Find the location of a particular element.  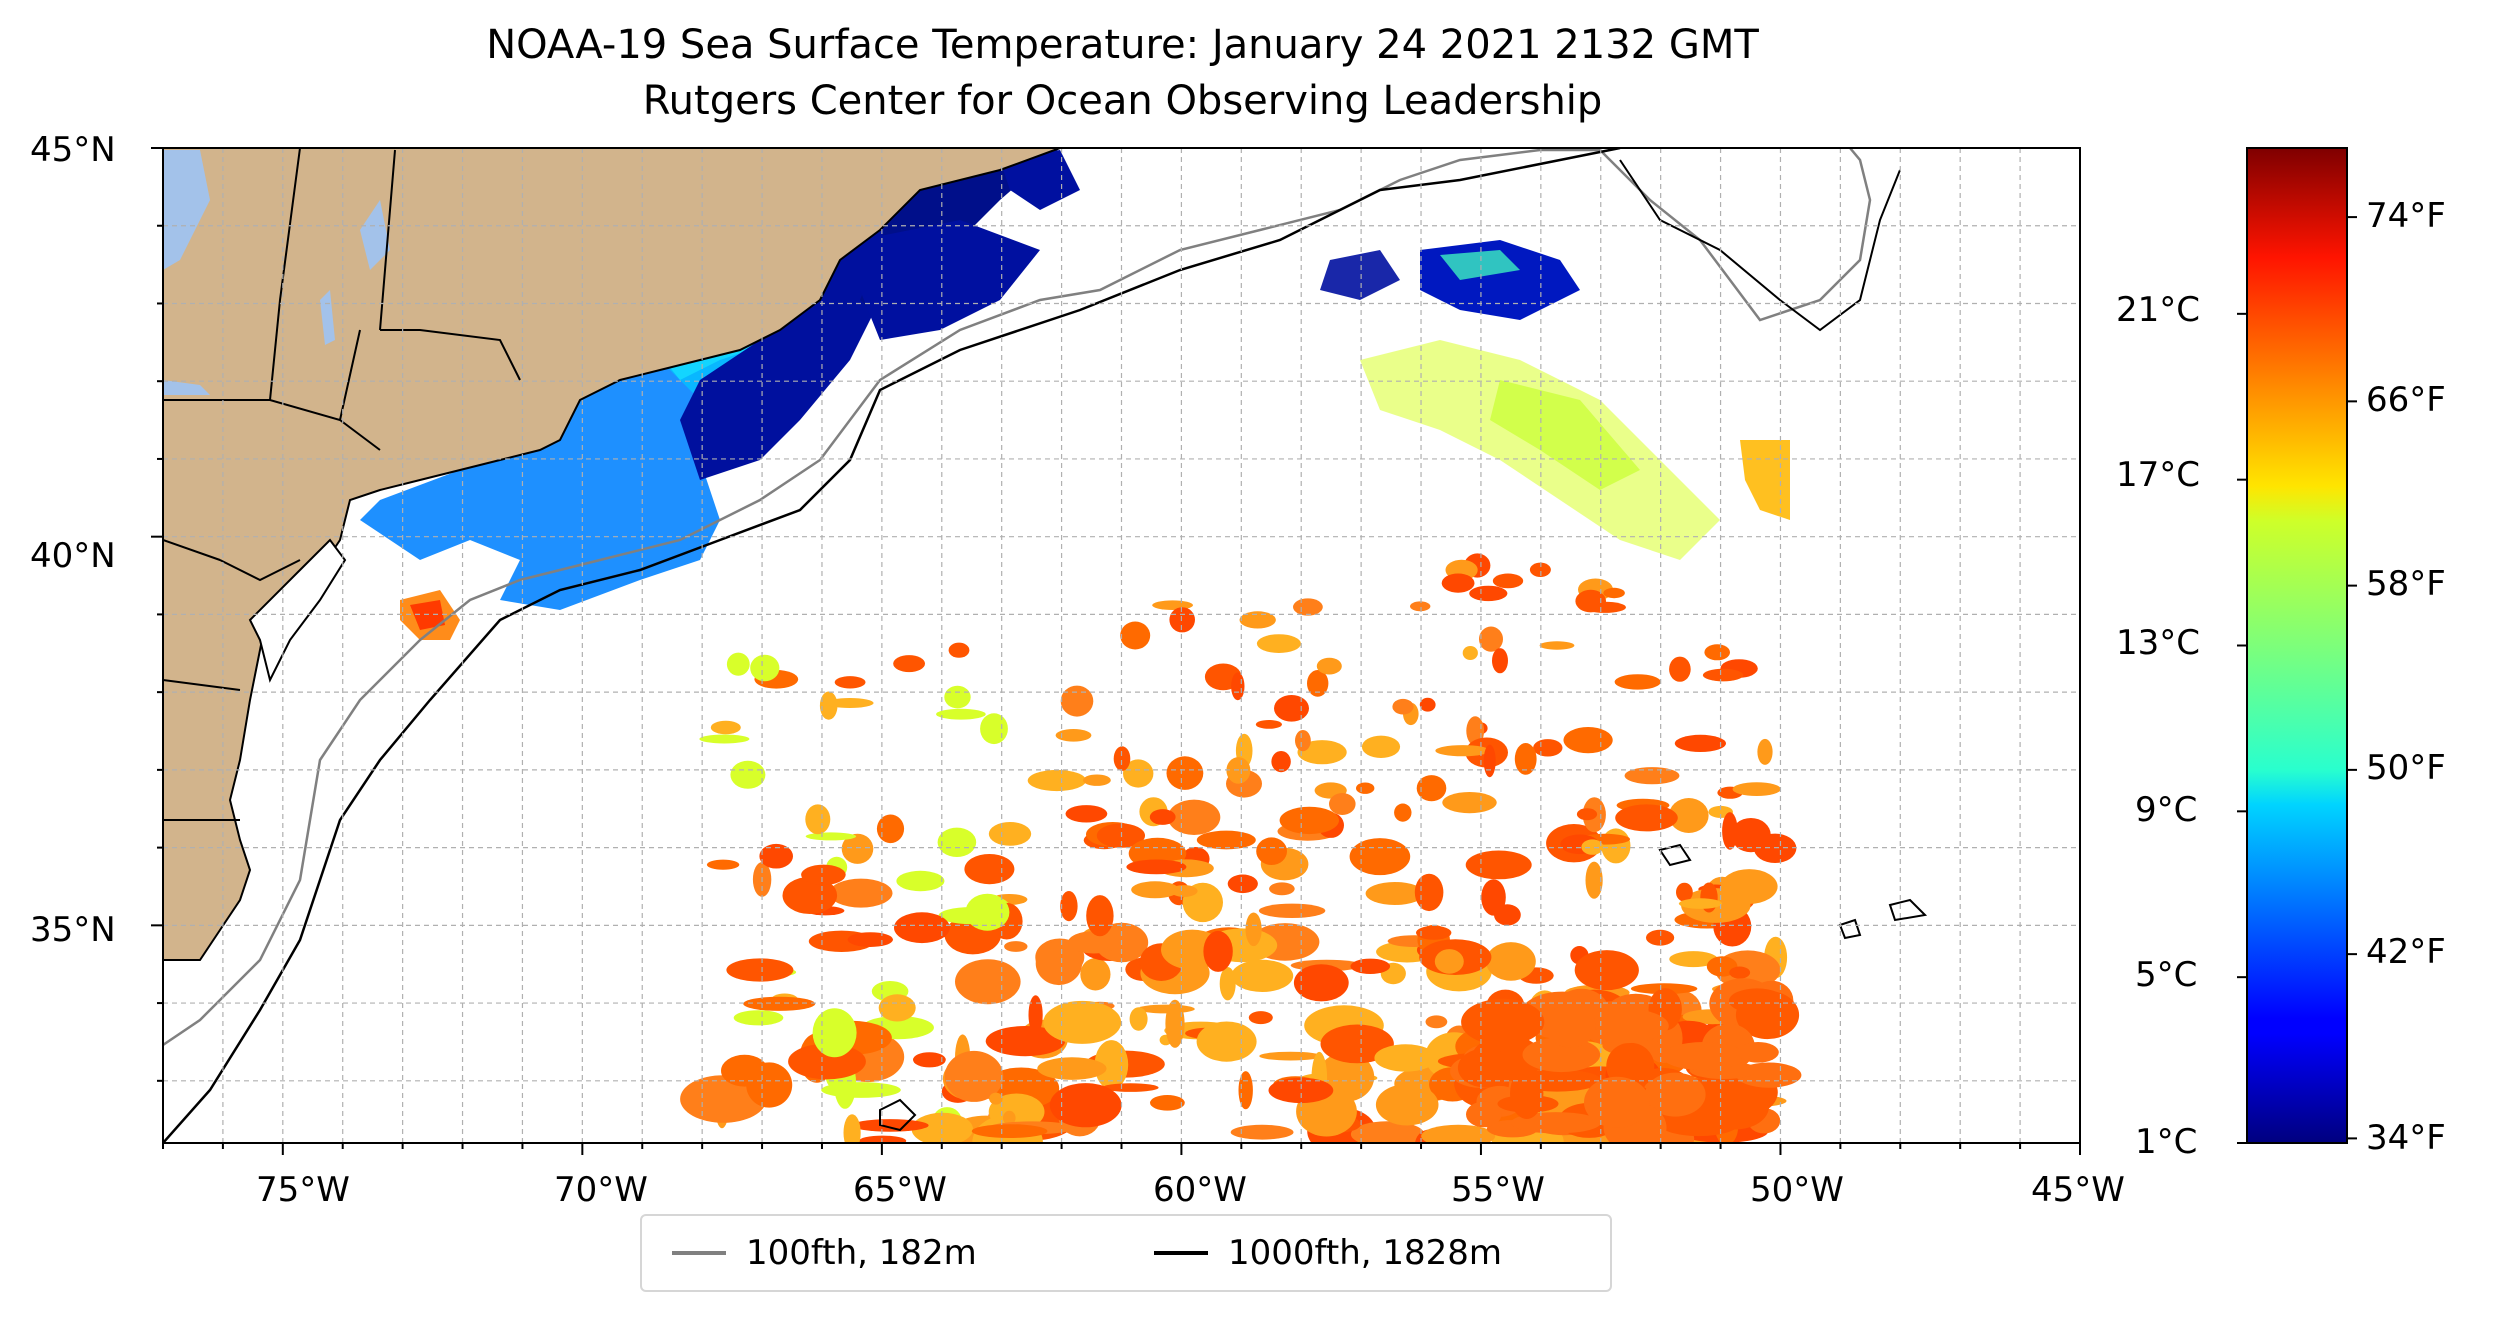

lon-tick-label: 50°W is located at coordinates (1797, 1190).